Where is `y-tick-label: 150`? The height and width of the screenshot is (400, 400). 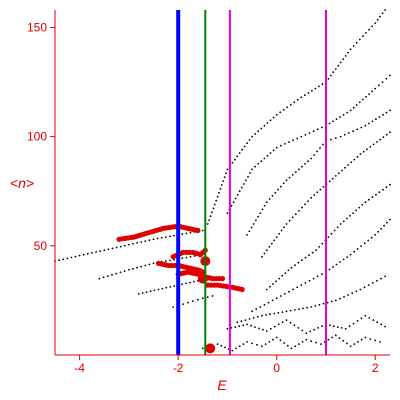 y-tick-label: 150 is located at coordinates (37, 27).